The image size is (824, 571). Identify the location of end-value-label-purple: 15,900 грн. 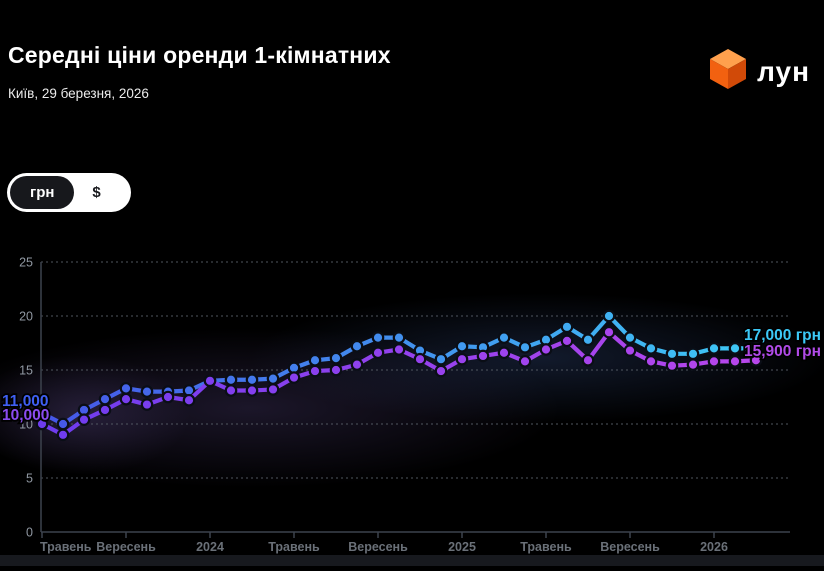
(782, 351).